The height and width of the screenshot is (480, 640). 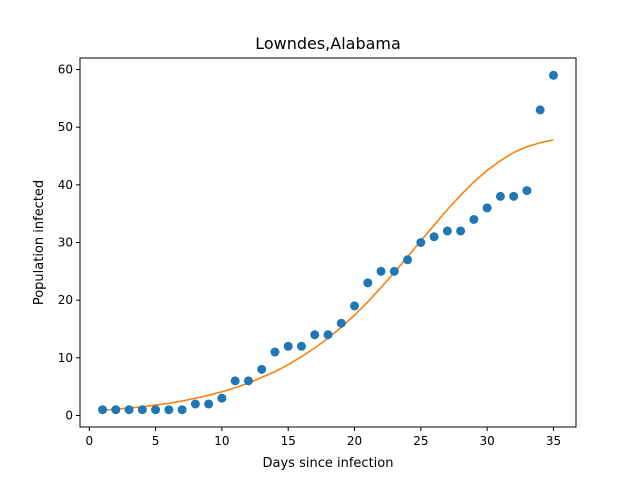 I want to click on y-axis: 0 10 20 30 40 50 60, so click(x=69, y=242).